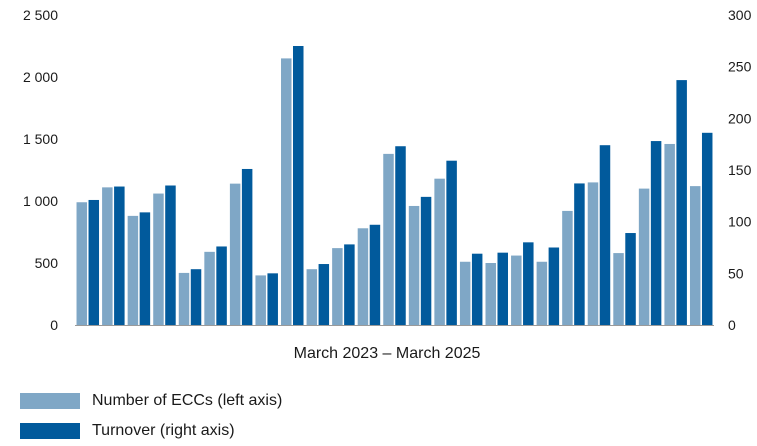  What do you see at coordinates (50, 431) in the screenshot?
I see `legend-swatch-turnover` at bounding box center [50, 431].